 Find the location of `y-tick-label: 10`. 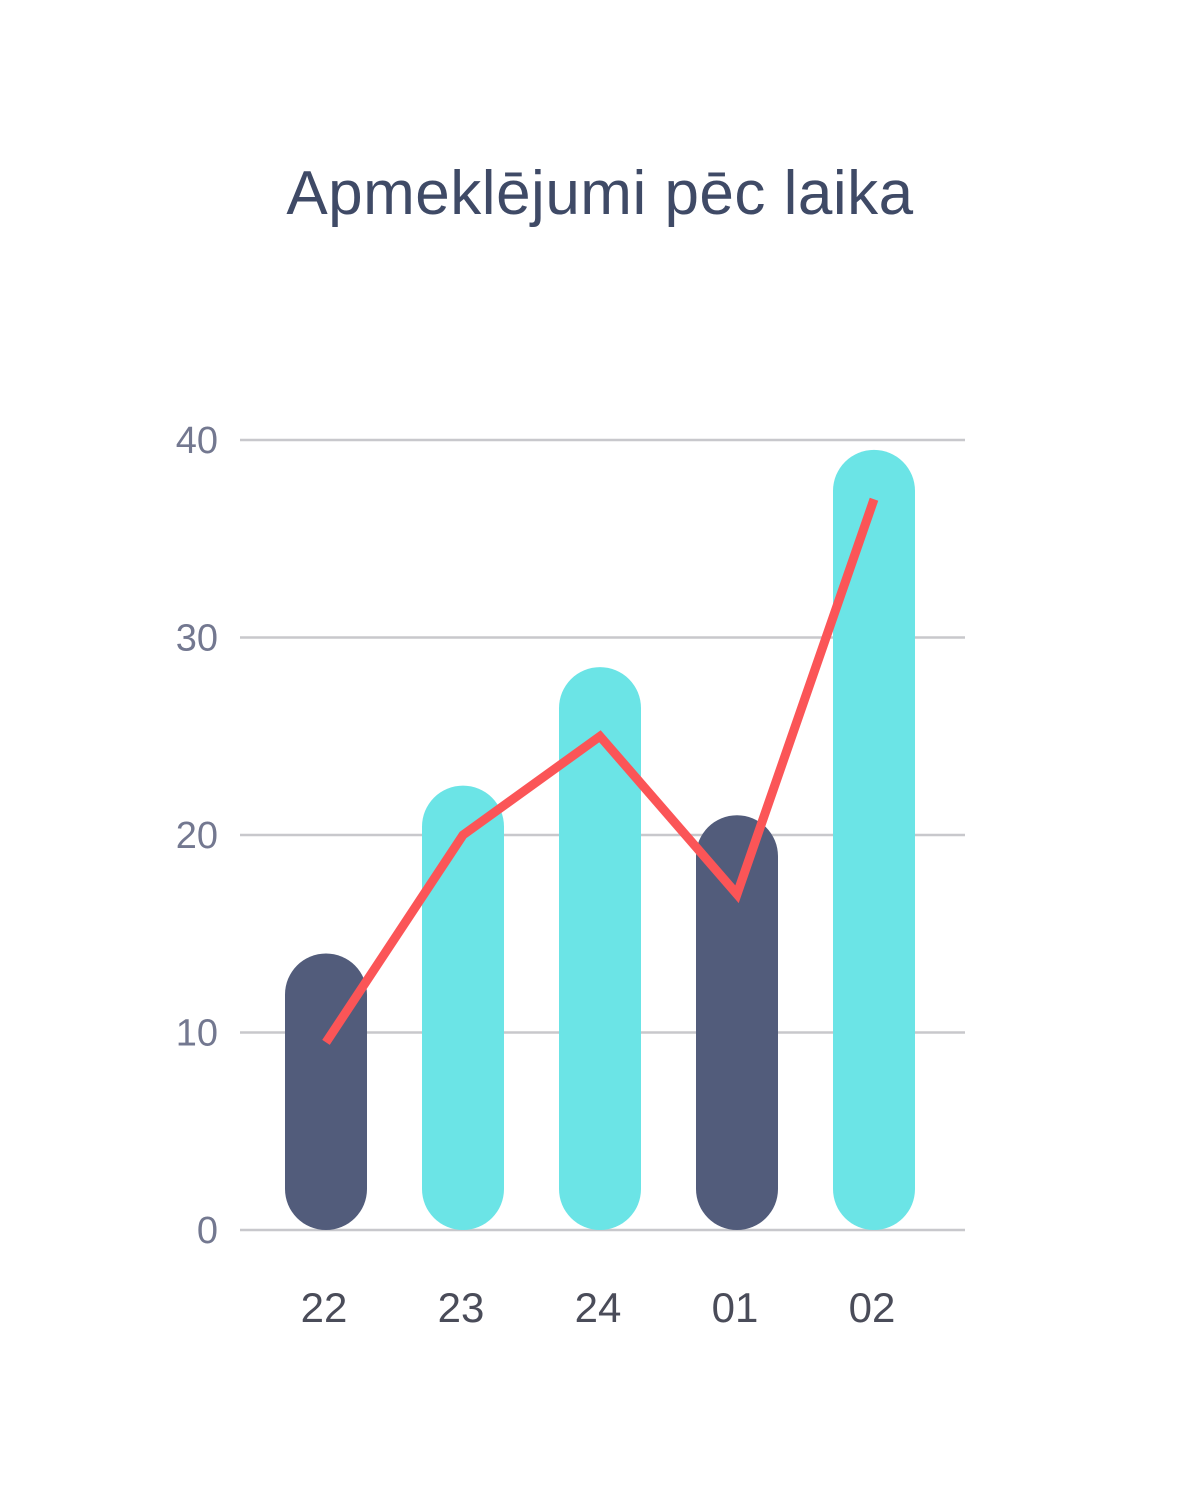

y-tick-label: 10 is located at coordinates (197, 1034).